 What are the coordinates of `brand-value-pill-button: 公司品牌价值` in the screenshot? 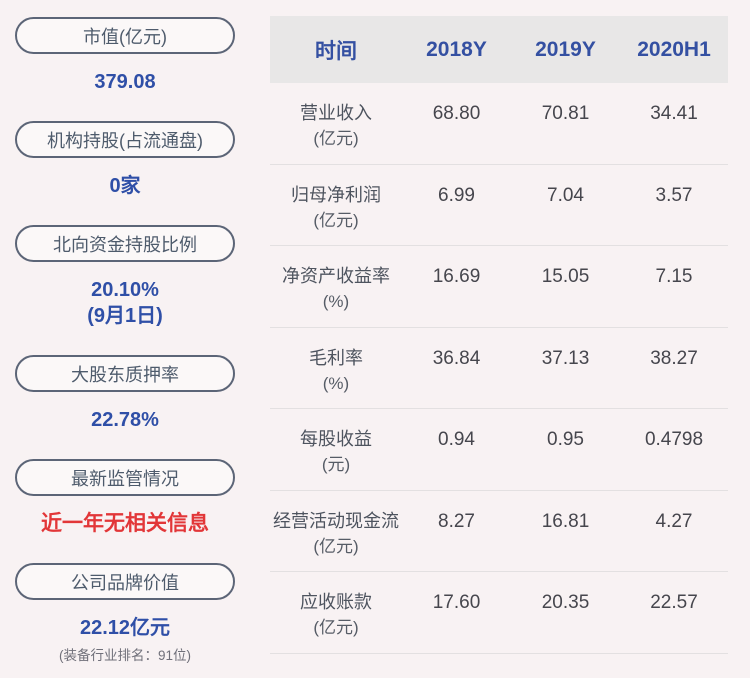 It's located at (125, 581).